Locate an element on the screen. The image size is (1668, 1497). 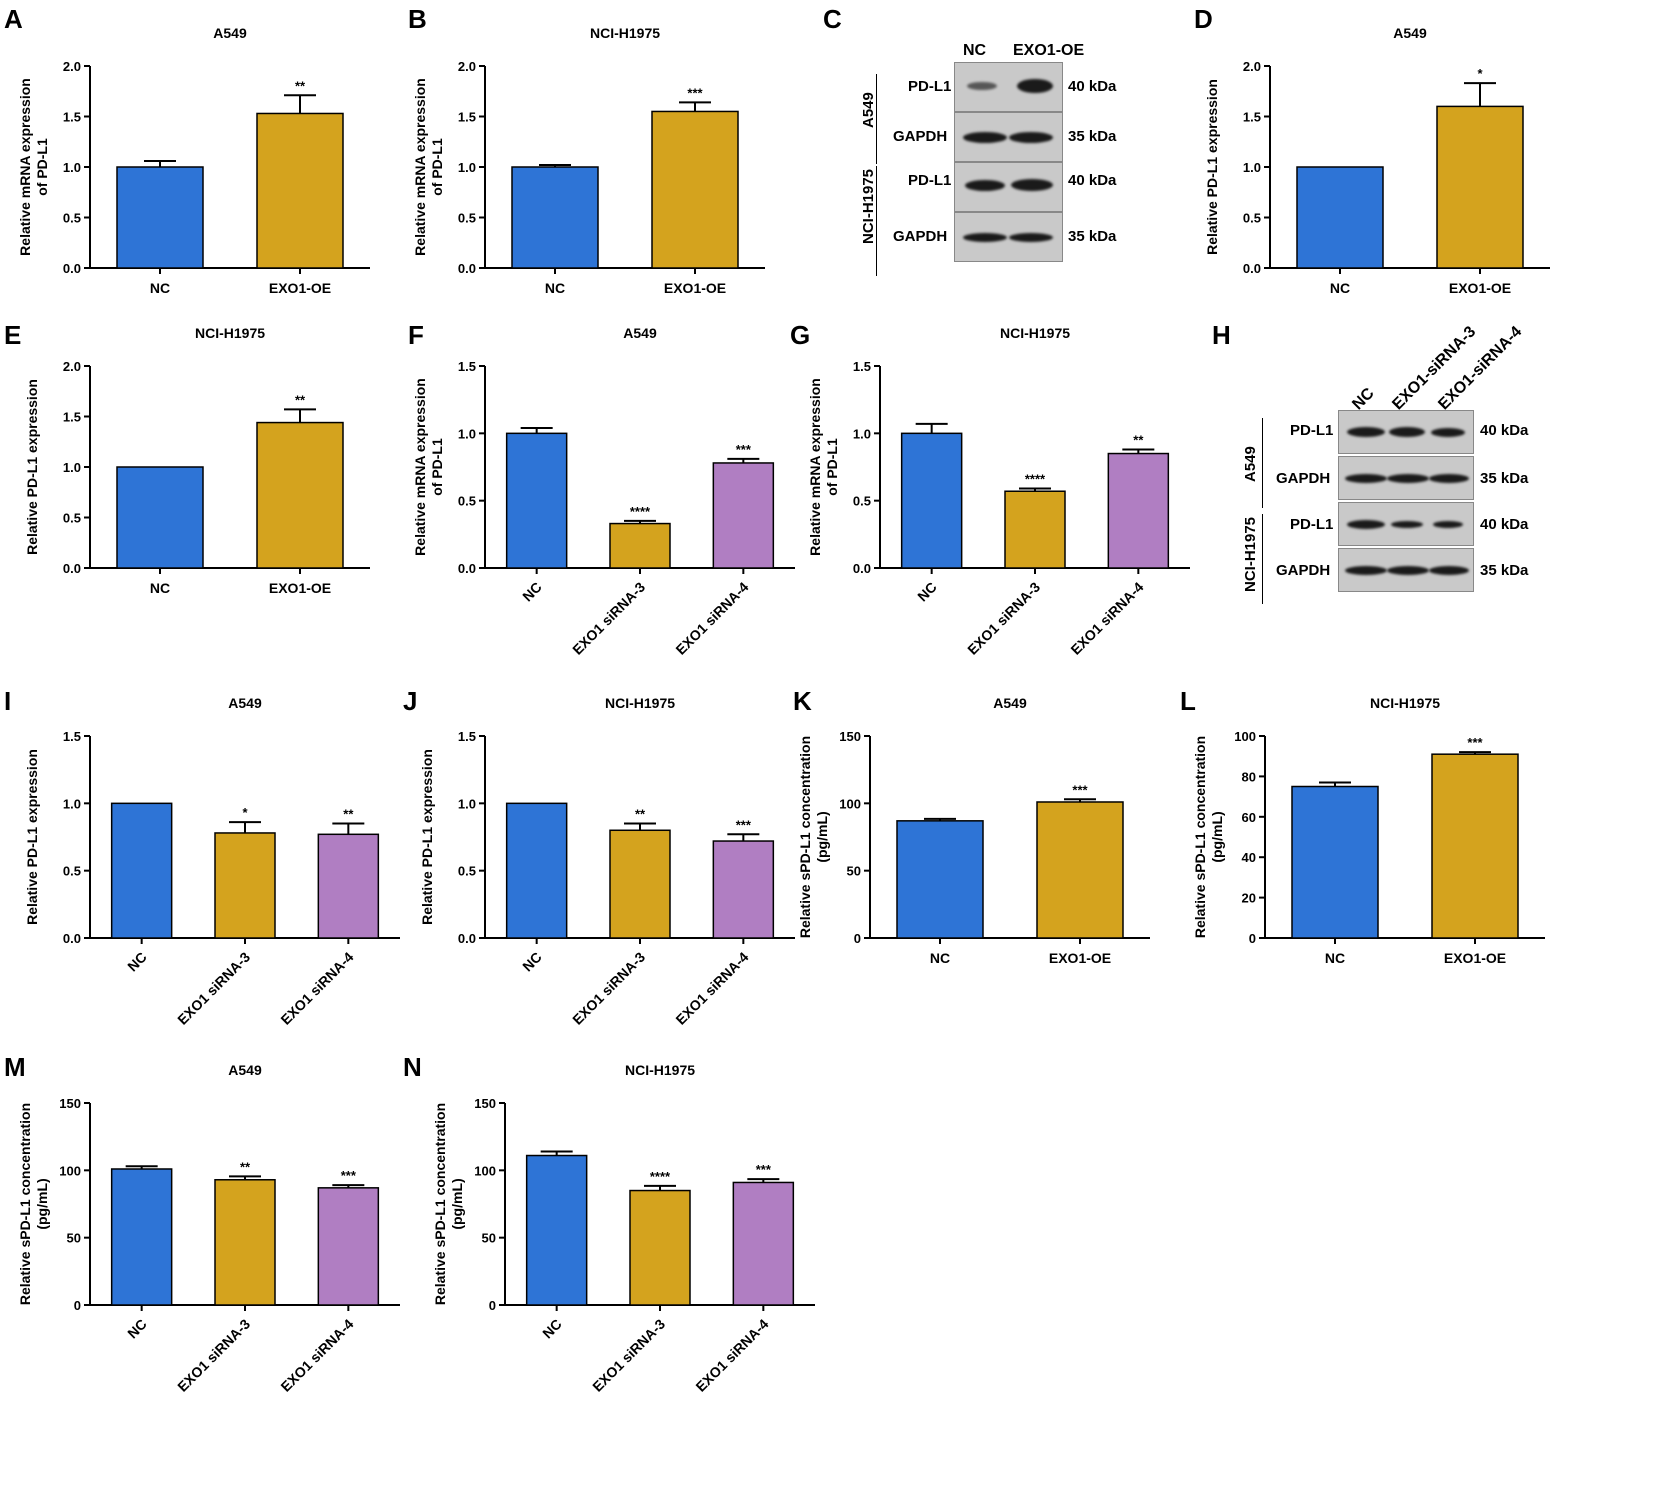
y-tick-label: 60 is located at coordinates (1249, 817).